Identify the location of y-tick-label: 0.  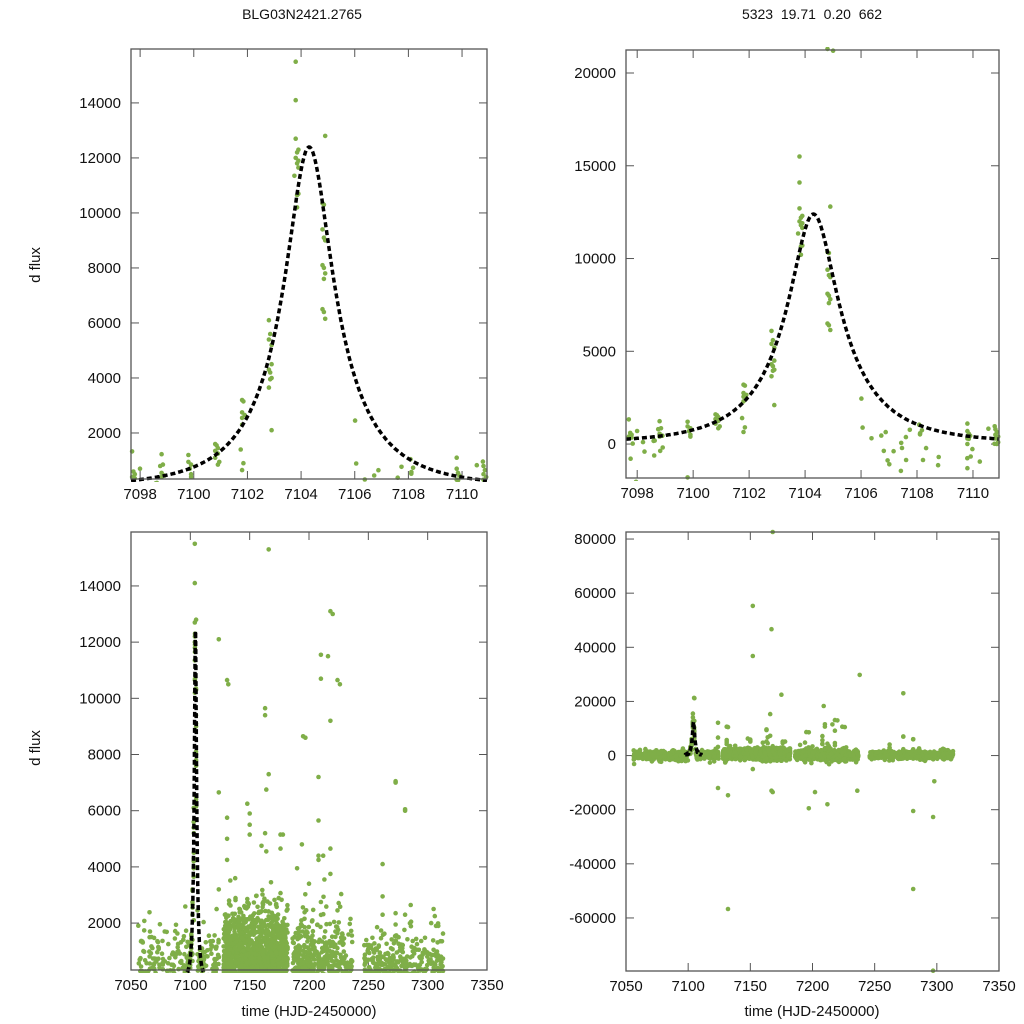
(612, 444).